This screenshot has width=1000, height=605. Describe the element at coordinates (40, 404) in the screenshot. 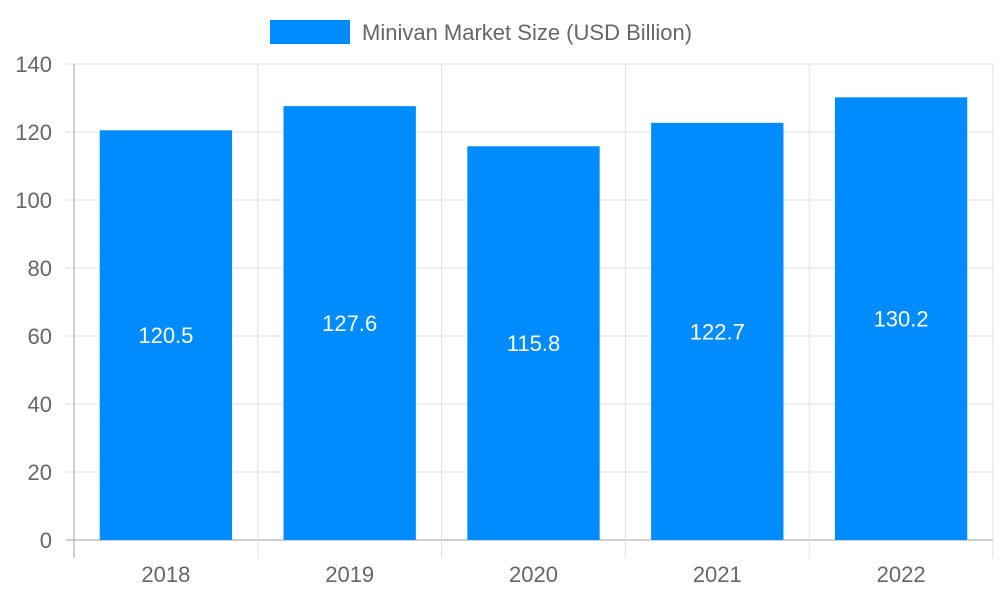

I see `y-tick-label: 40` at that location.